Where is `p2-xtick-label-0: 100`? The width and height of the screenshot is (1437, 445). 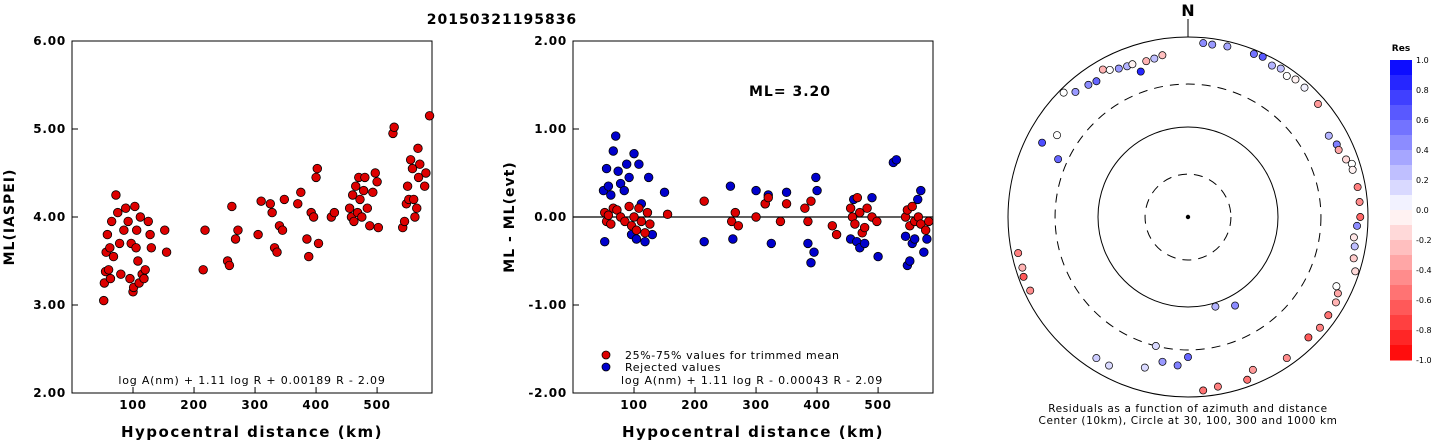 p2-xtick-label-0: 100 is located at coordinates (633, 405).